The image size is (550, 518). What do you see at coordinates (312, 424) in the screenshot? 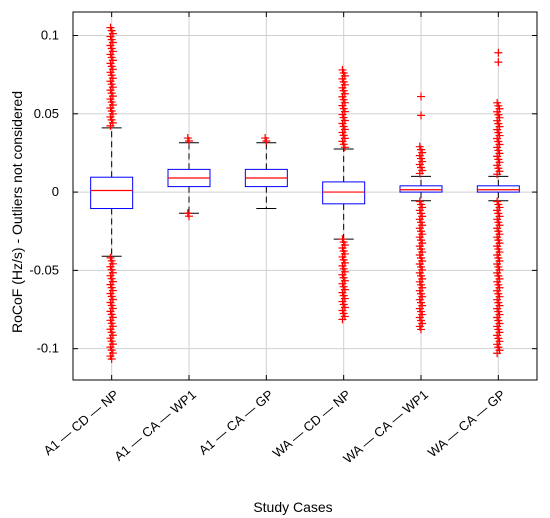
I see `x-tick-label: WA — CD — NP` at bounding box center [312, 424].